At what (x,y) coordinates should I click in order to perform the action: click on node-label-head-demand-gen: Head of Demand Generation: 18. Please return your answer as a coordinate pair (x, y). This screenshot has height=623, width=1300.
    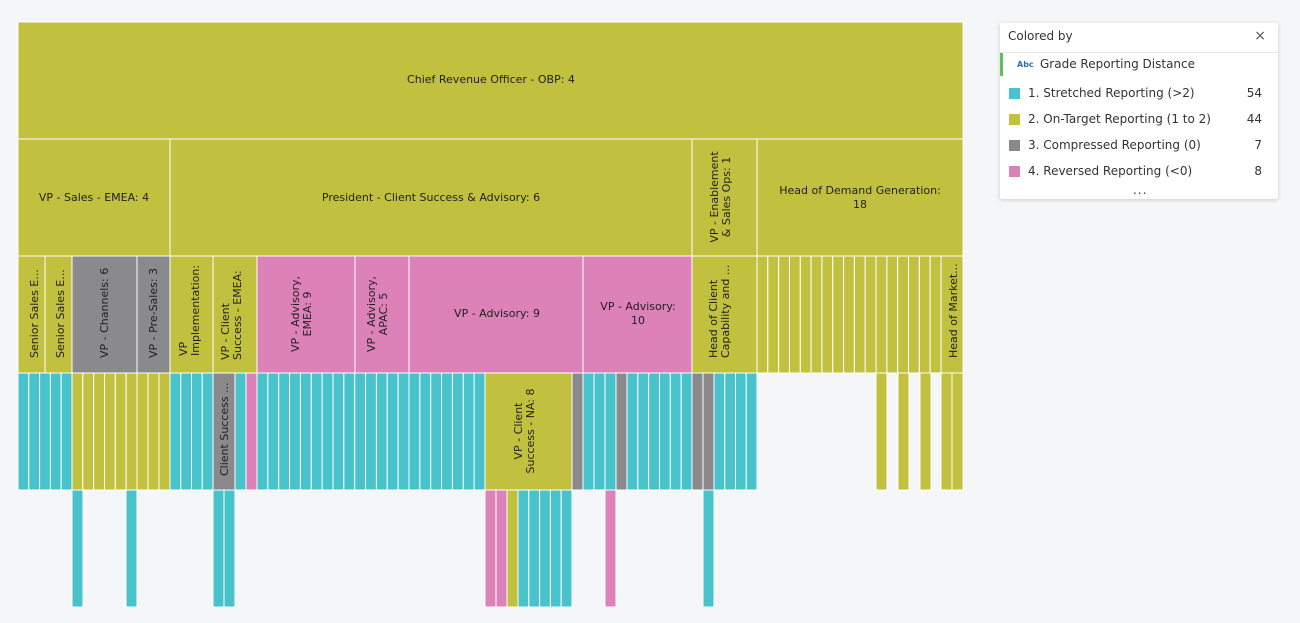
    Looking at the image, I should click on (860, 197).